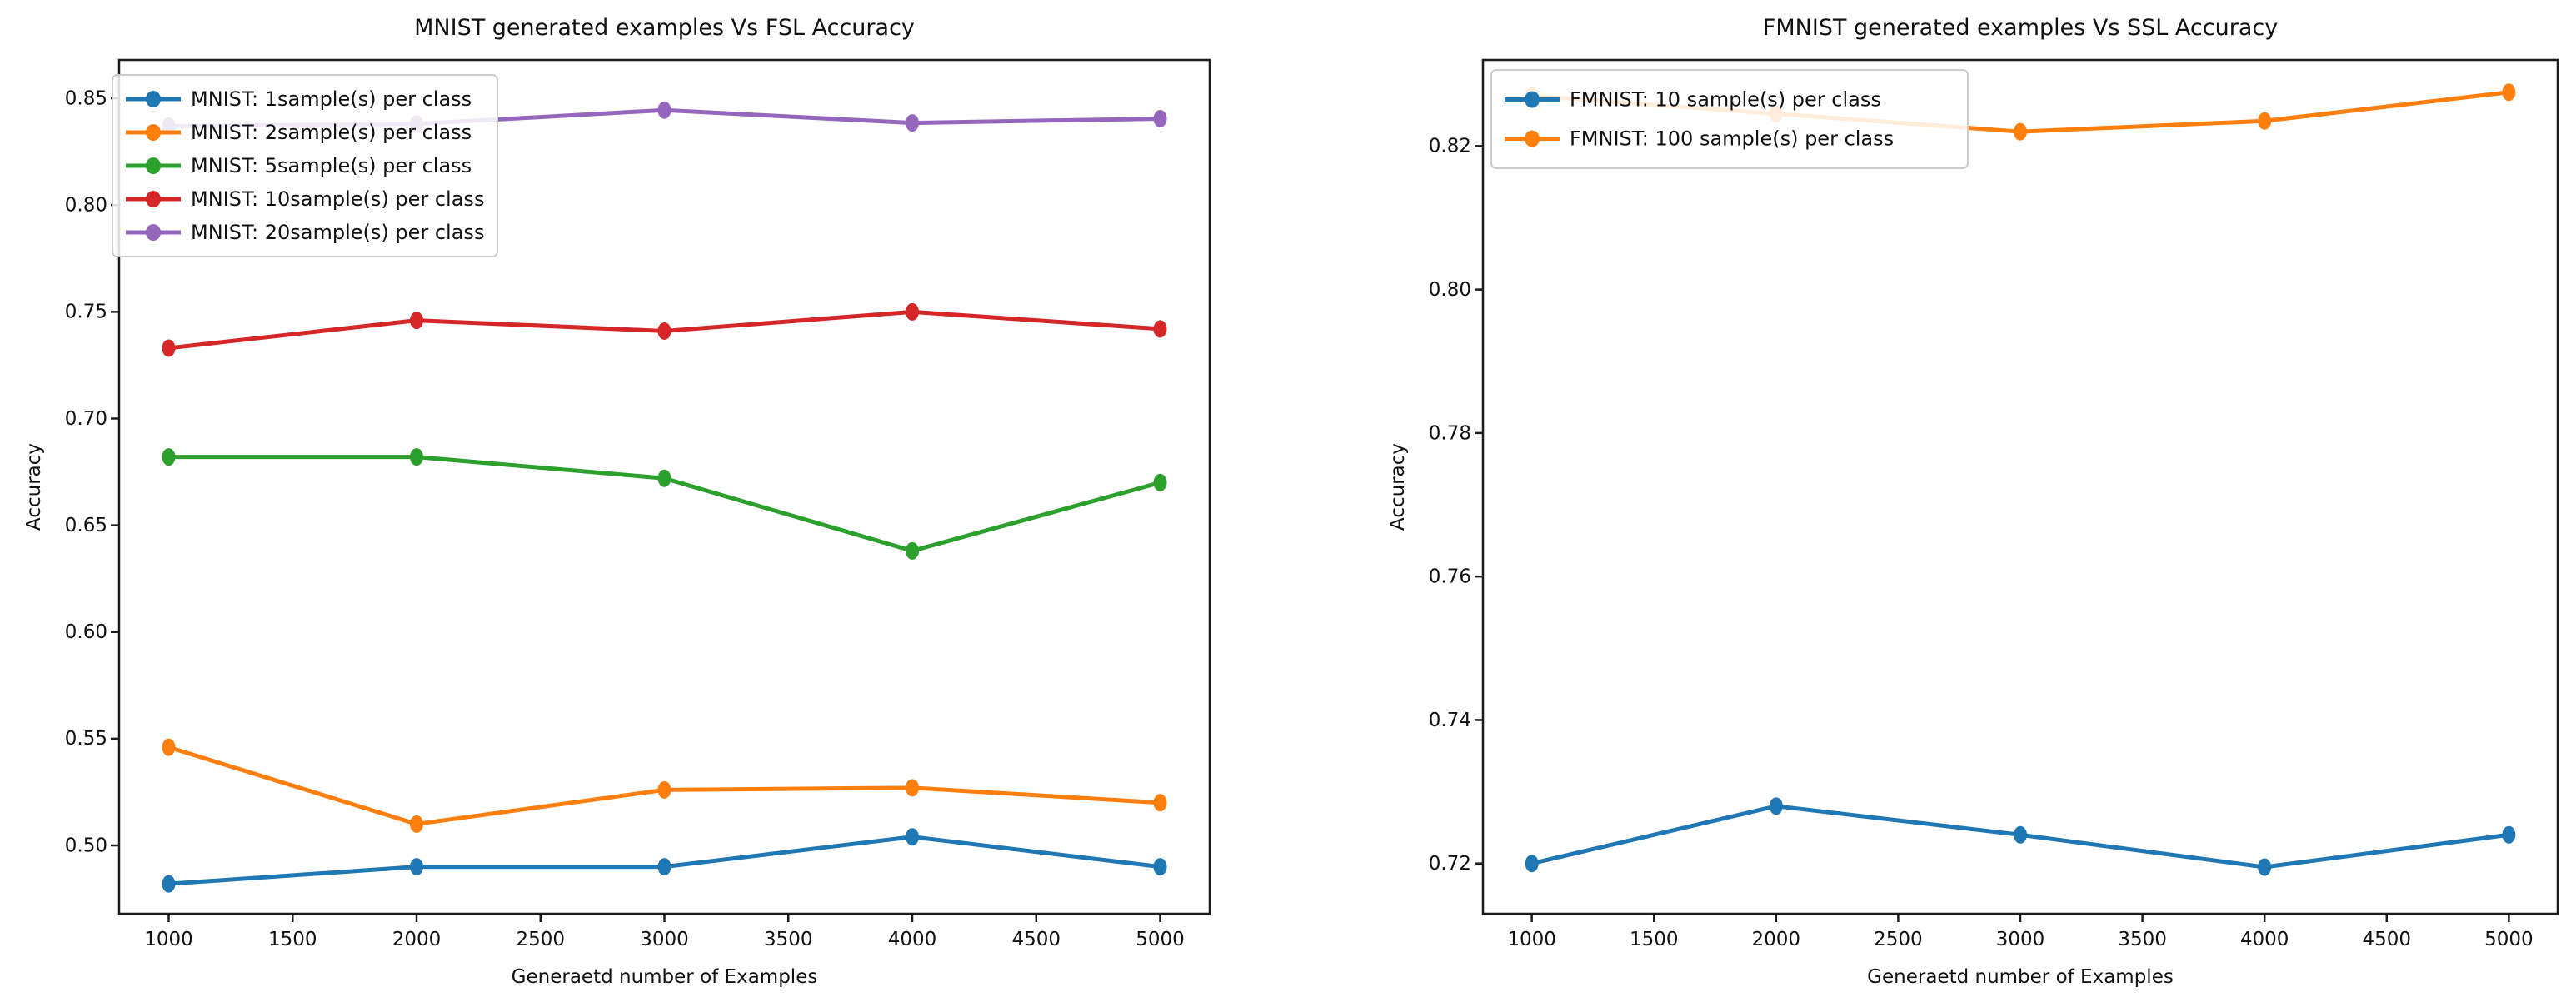 This screenshot has width=2576, height=1002. I want to click on legend-label: MNIST: 20sample(s) per class, so click(337, 232).